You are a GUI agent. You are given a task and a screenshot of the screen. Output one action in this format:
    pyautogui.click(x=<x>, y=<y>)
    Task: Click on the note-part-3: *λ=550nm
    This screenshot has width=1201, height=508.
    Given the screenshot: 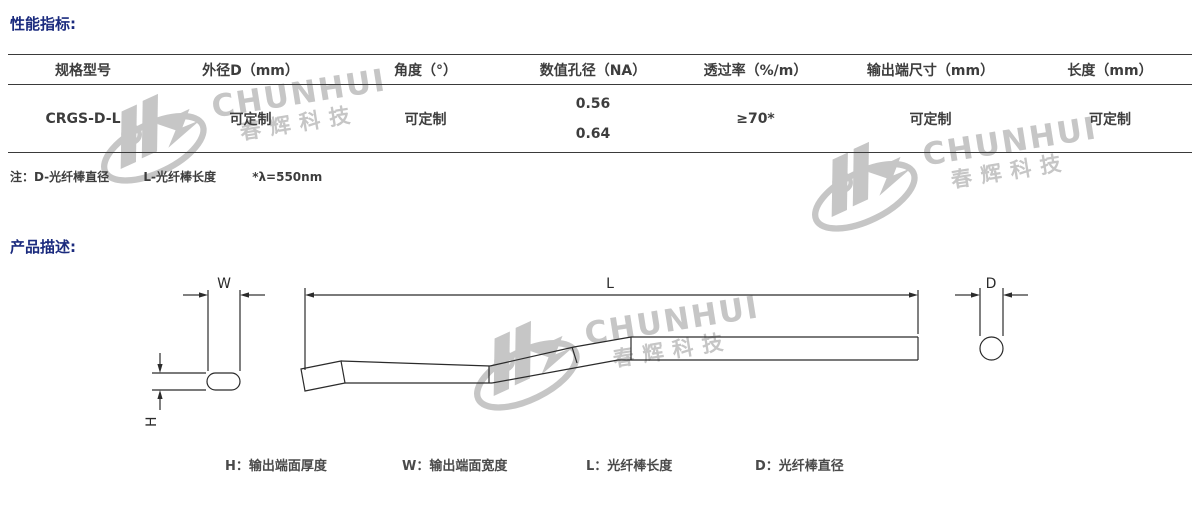 What is the action you would take?
    pyautogui.click(x=287, y=177)
    